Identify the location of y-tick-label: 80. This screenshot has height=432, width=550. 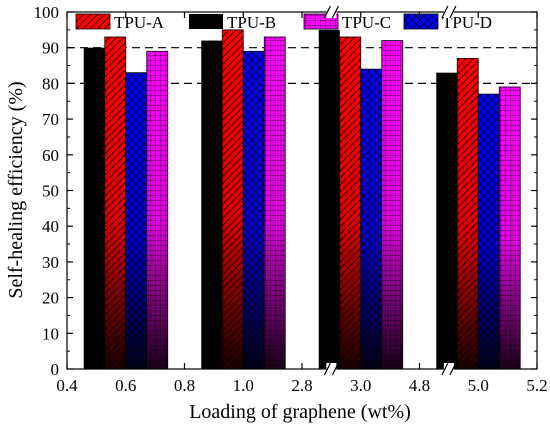
(50, 83).